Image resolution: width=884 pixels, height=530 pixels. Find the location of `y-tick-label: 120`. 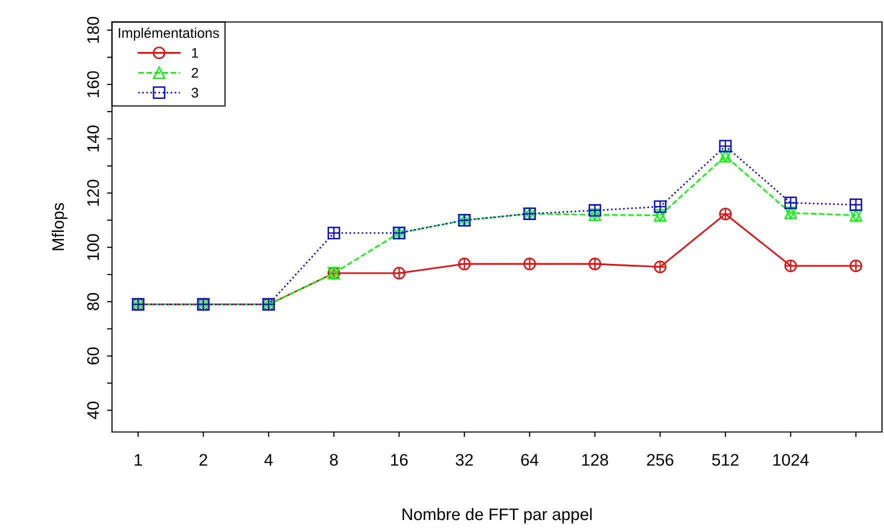

y-tick-label: 120 is located at coordinates (93, 193).